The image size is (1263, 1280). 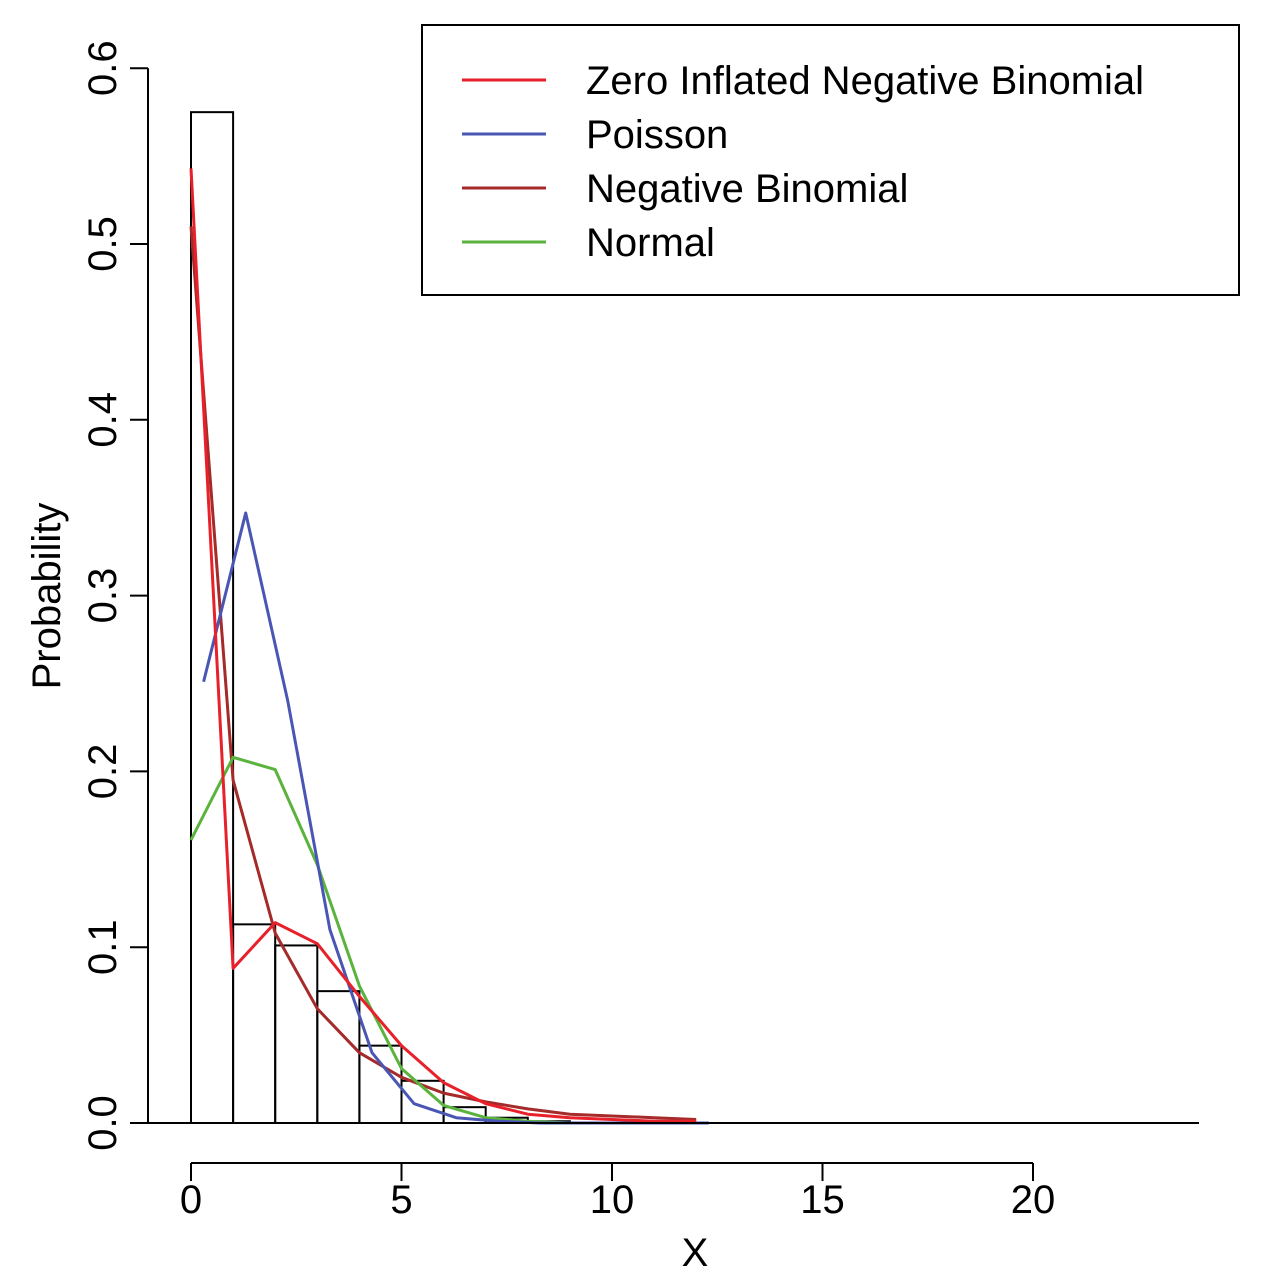 I want to click on legend-label: Zero Inflated Negative Binomial, so click(x=865, y=81).